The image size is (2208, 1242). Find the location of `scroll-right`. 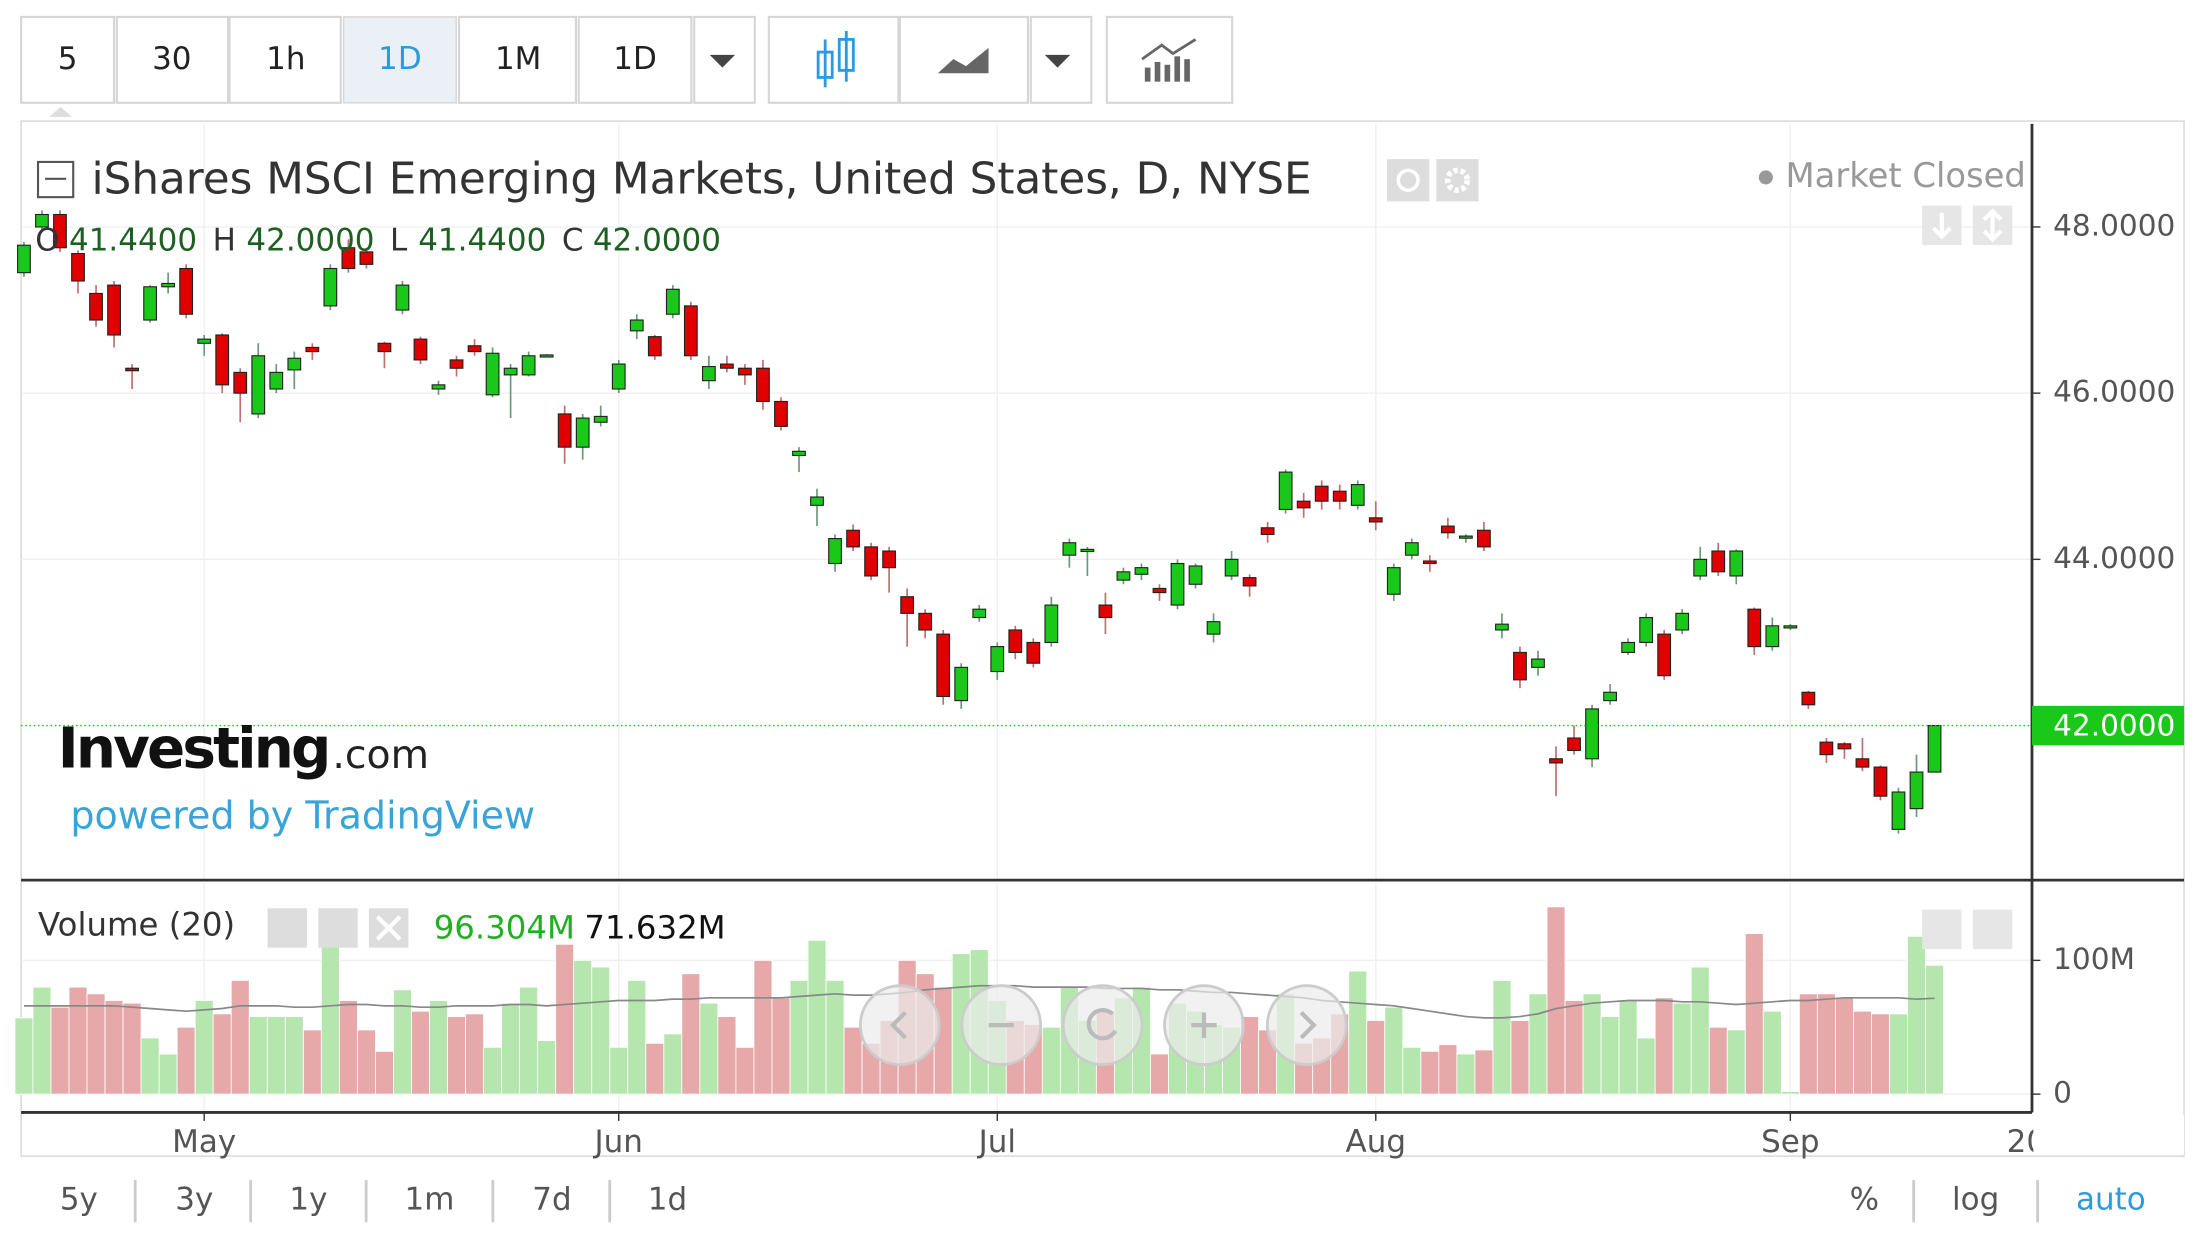

scroll-right is located at coordinates (1306, 1025).